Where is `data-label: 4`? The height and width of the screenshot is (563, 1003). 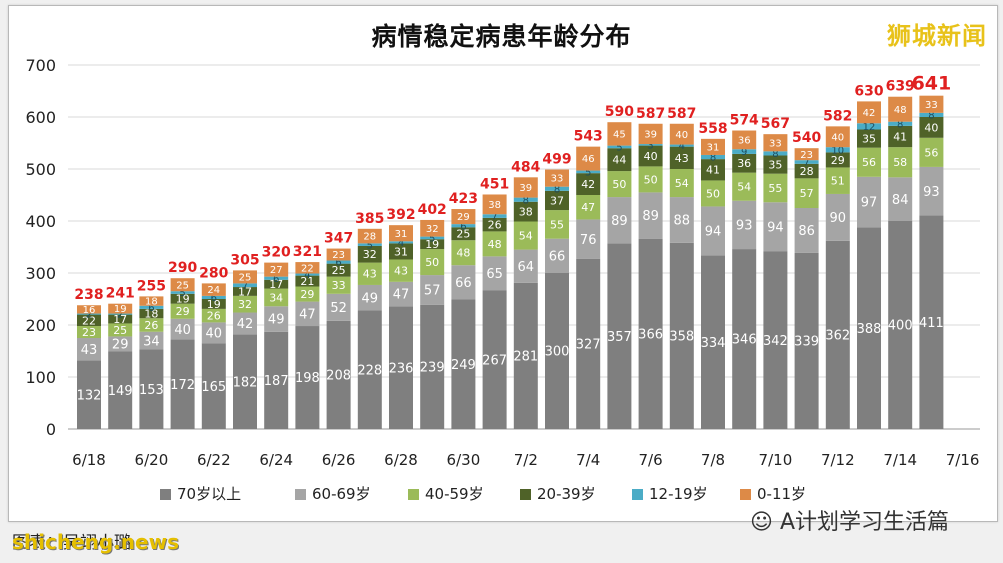 data-label: 4 is located at coordinates (401, 243).